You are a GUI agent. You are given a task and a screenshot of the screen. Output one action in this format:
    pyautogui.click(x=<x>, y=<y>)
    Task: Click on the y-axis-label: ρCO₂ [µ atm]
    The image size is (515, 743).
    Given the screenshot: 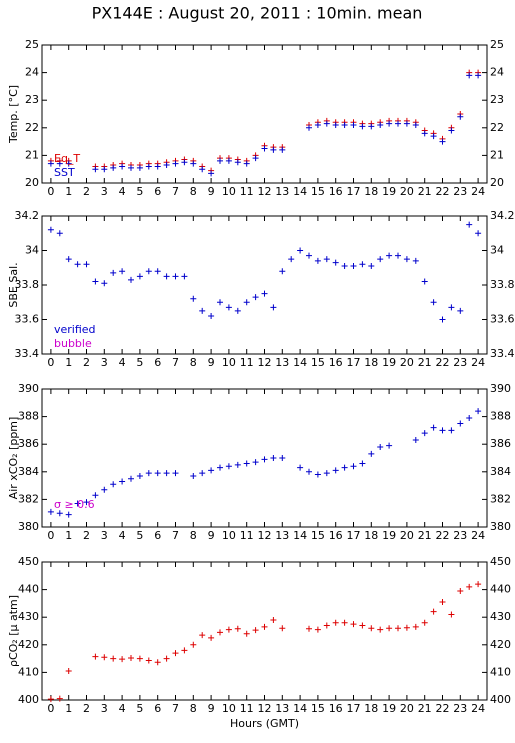 What is the action you would take?
    pyautogui.click(x=13, y=631)
    